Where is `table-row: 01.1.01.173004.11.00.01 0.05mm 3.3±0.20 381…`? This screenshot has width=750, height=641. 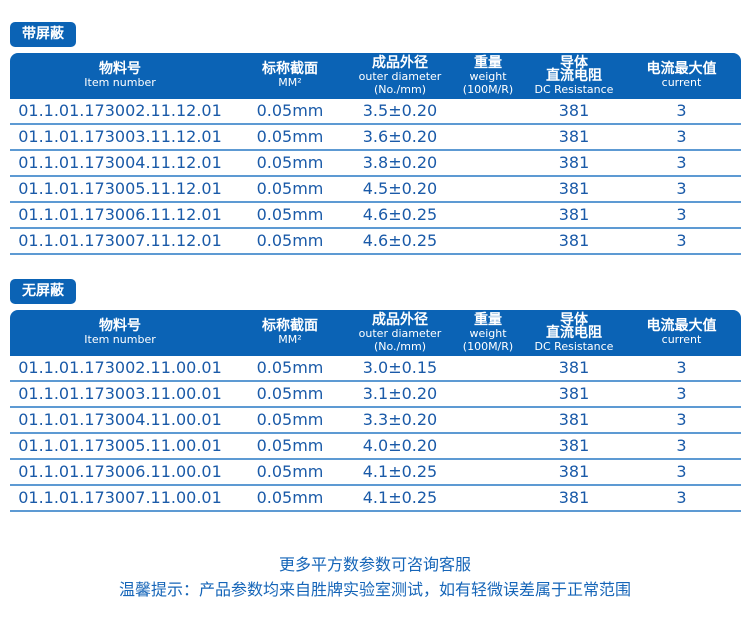
table-row: 01.1.01.173004.11.00.01 0.05mm 3.3±0.20 381… is located at coordinates (375, 421).